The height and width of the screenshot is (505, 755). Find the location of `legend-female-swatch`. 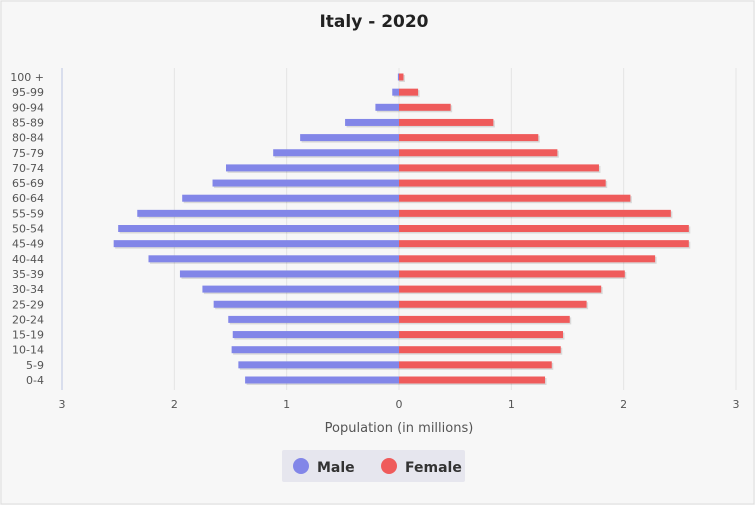

legend-female-swatch is located at coordinates (389, 466).